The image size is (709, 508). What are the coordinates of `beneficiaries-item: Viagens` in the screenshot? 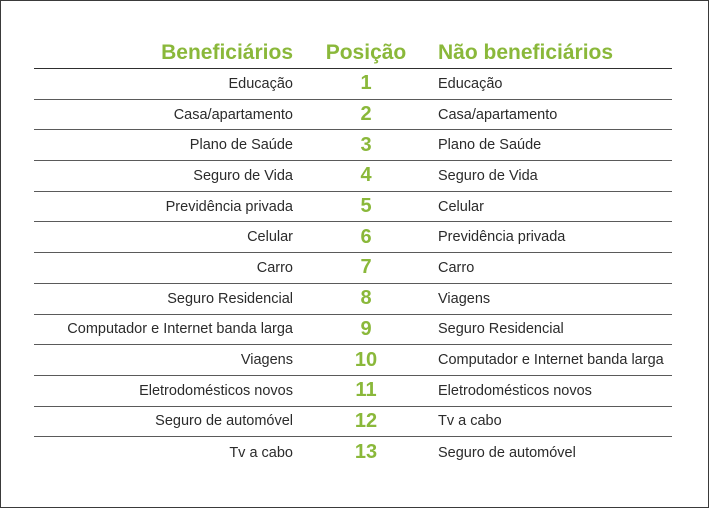 It's located at (266, 360).